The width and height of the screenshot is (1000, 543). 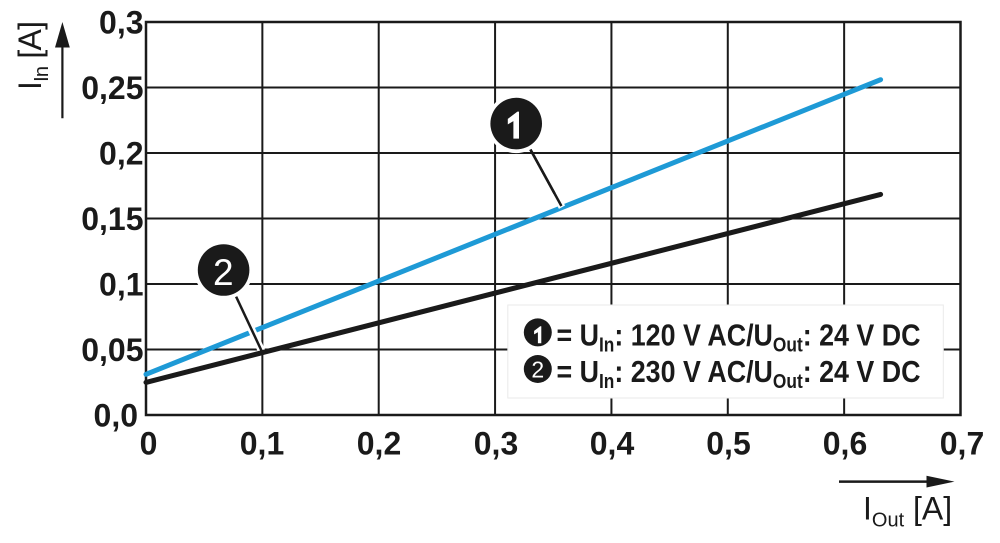 I want to click on svg-text: = UIn: 120 V AC/UOut: 24 V DC, so click(x=739, y=336).